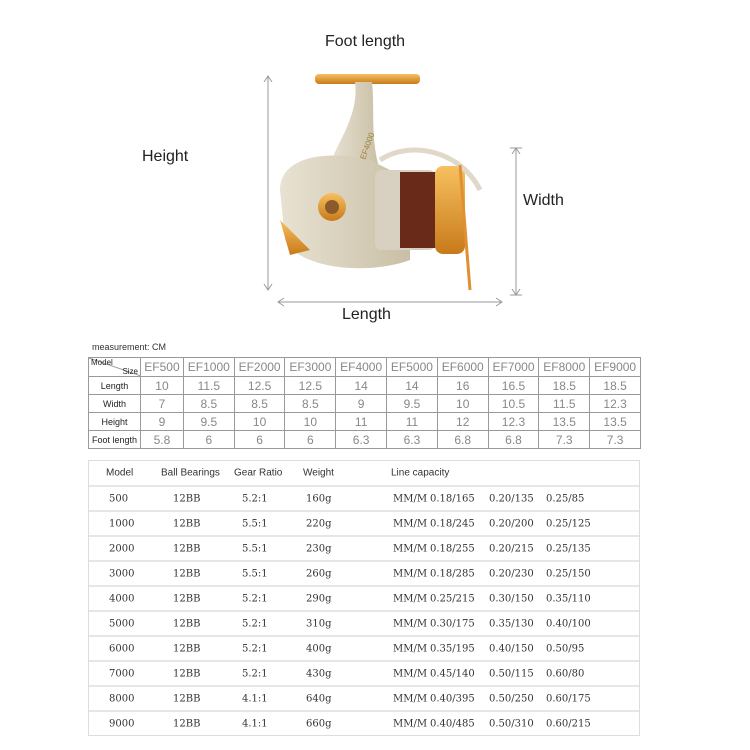 This screenshot has width=750, height=750. What do you see at coordinates (319, 673) in the screenshot?
I see `spec-cell: 430g` at bounding box center [319, 673].